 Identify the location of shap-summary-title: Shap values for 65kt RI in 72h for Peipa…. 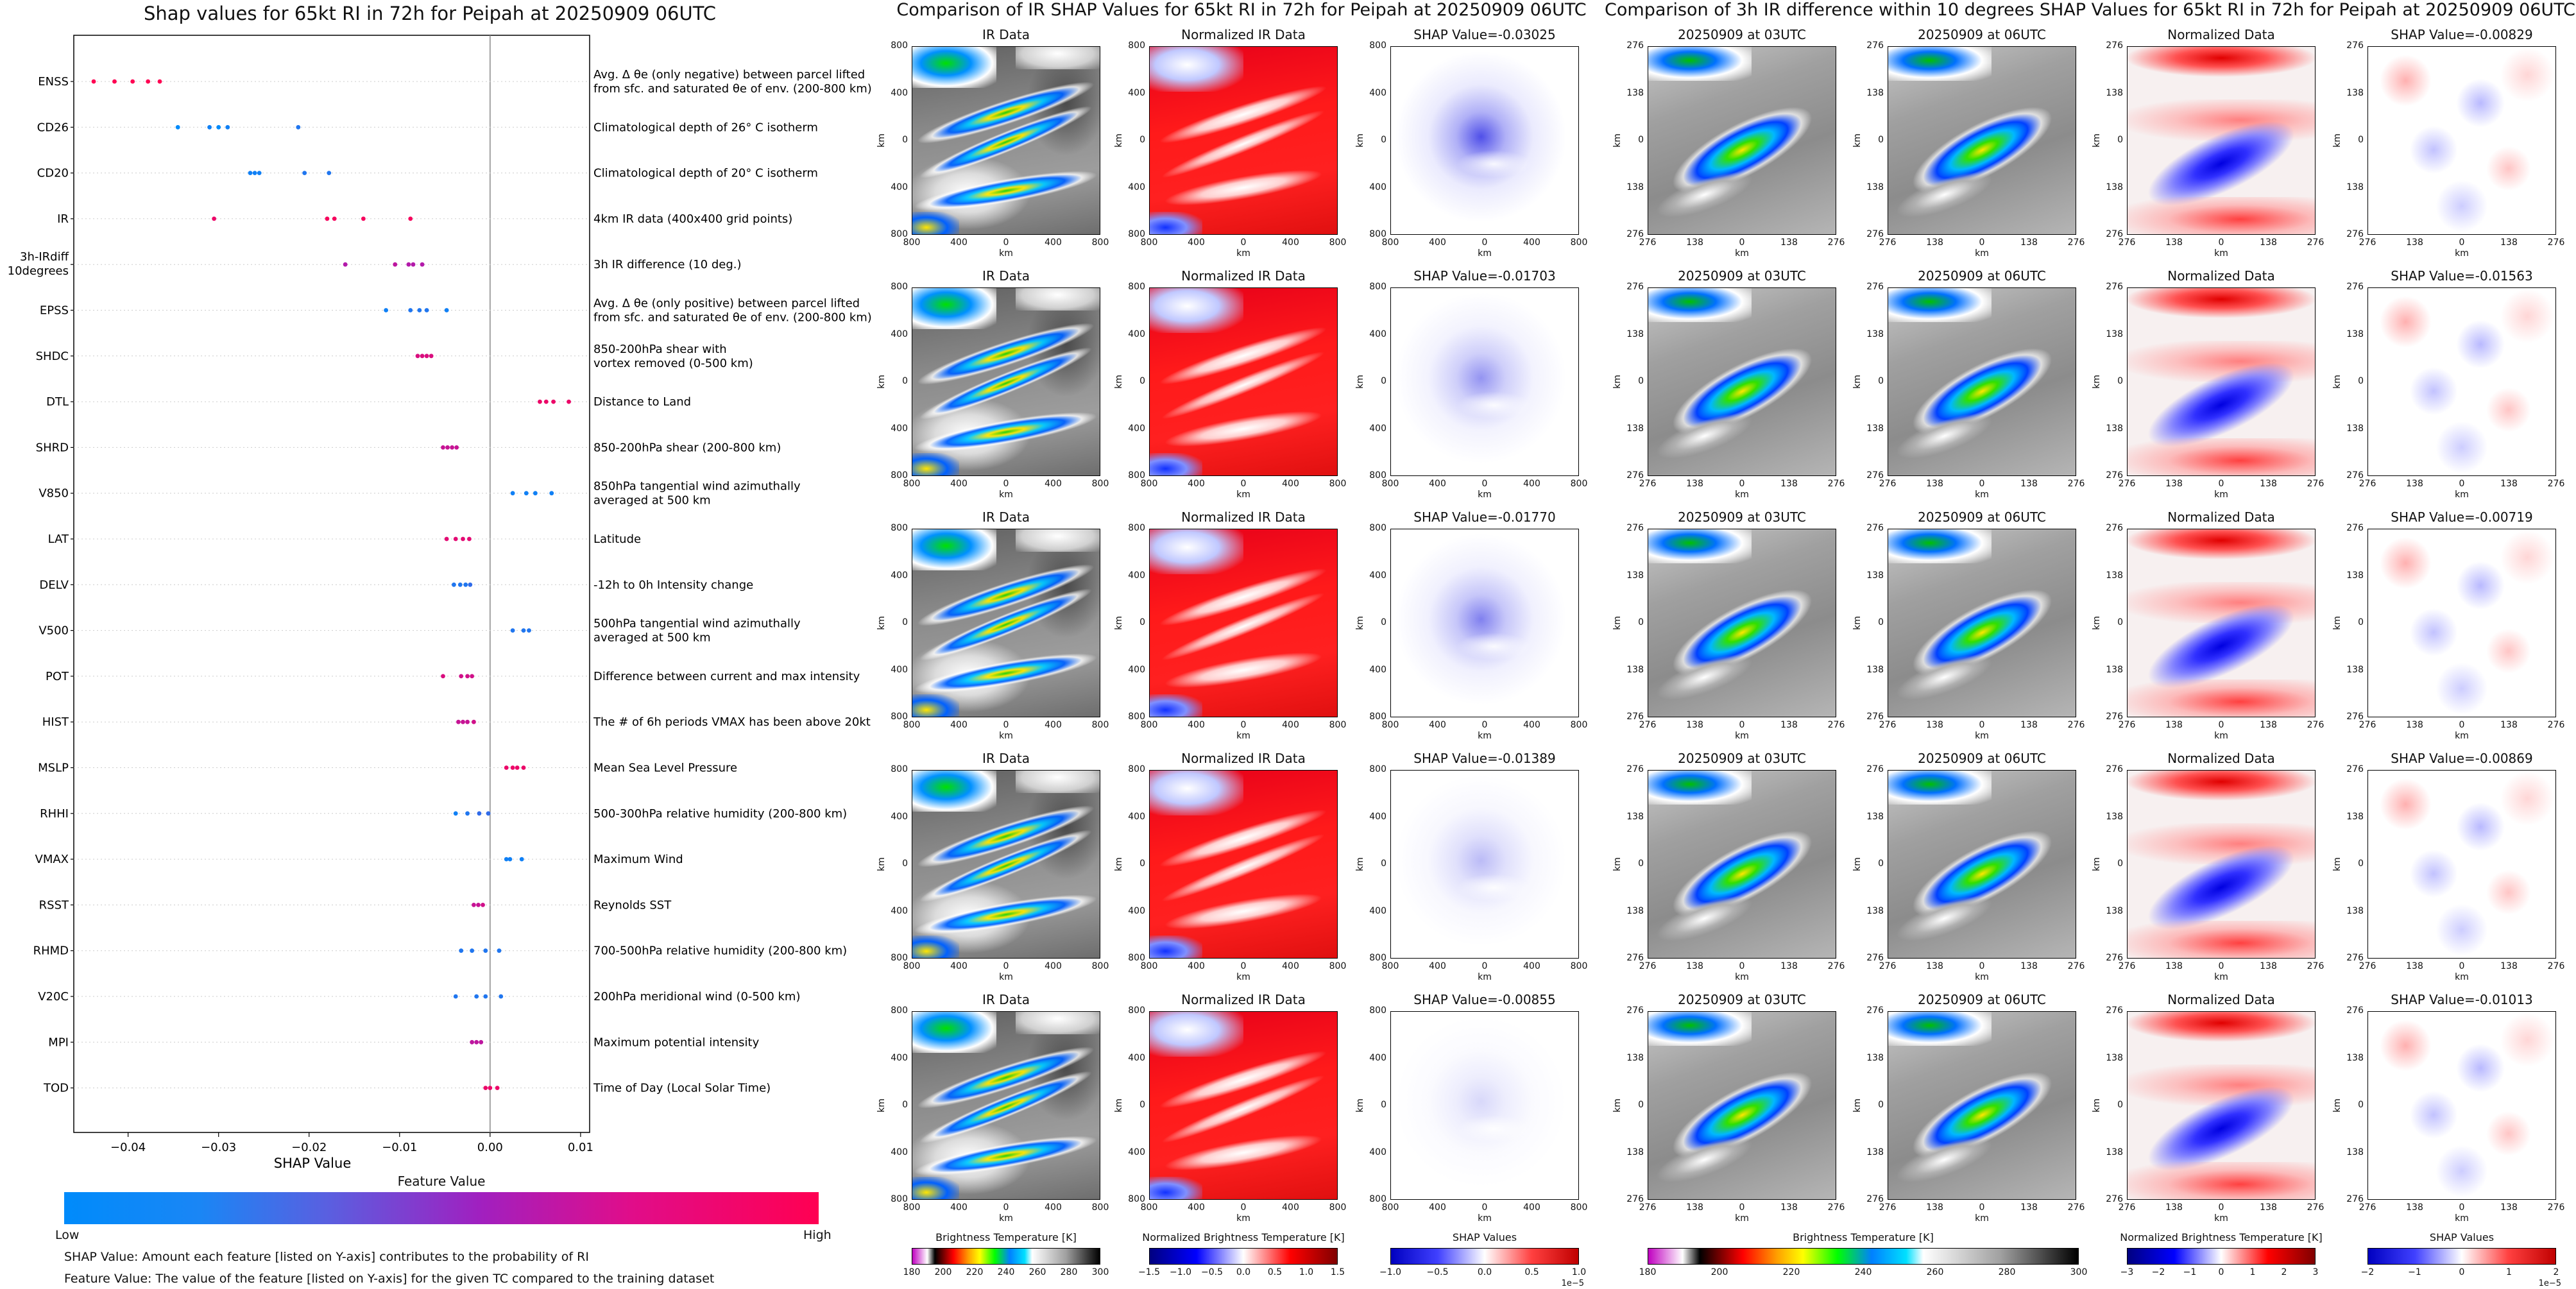
(430, 13).